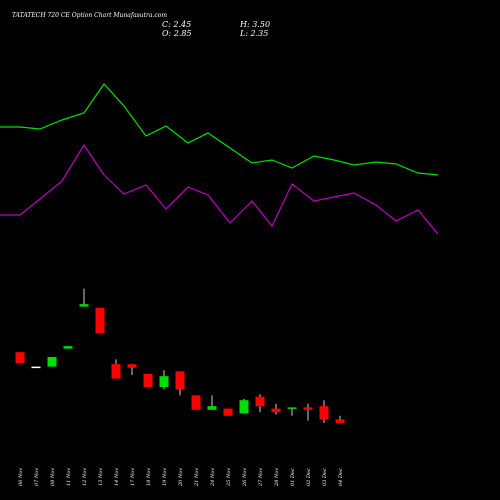  I want to click on x-tick-label: 17 Nov, so click(133, 477).